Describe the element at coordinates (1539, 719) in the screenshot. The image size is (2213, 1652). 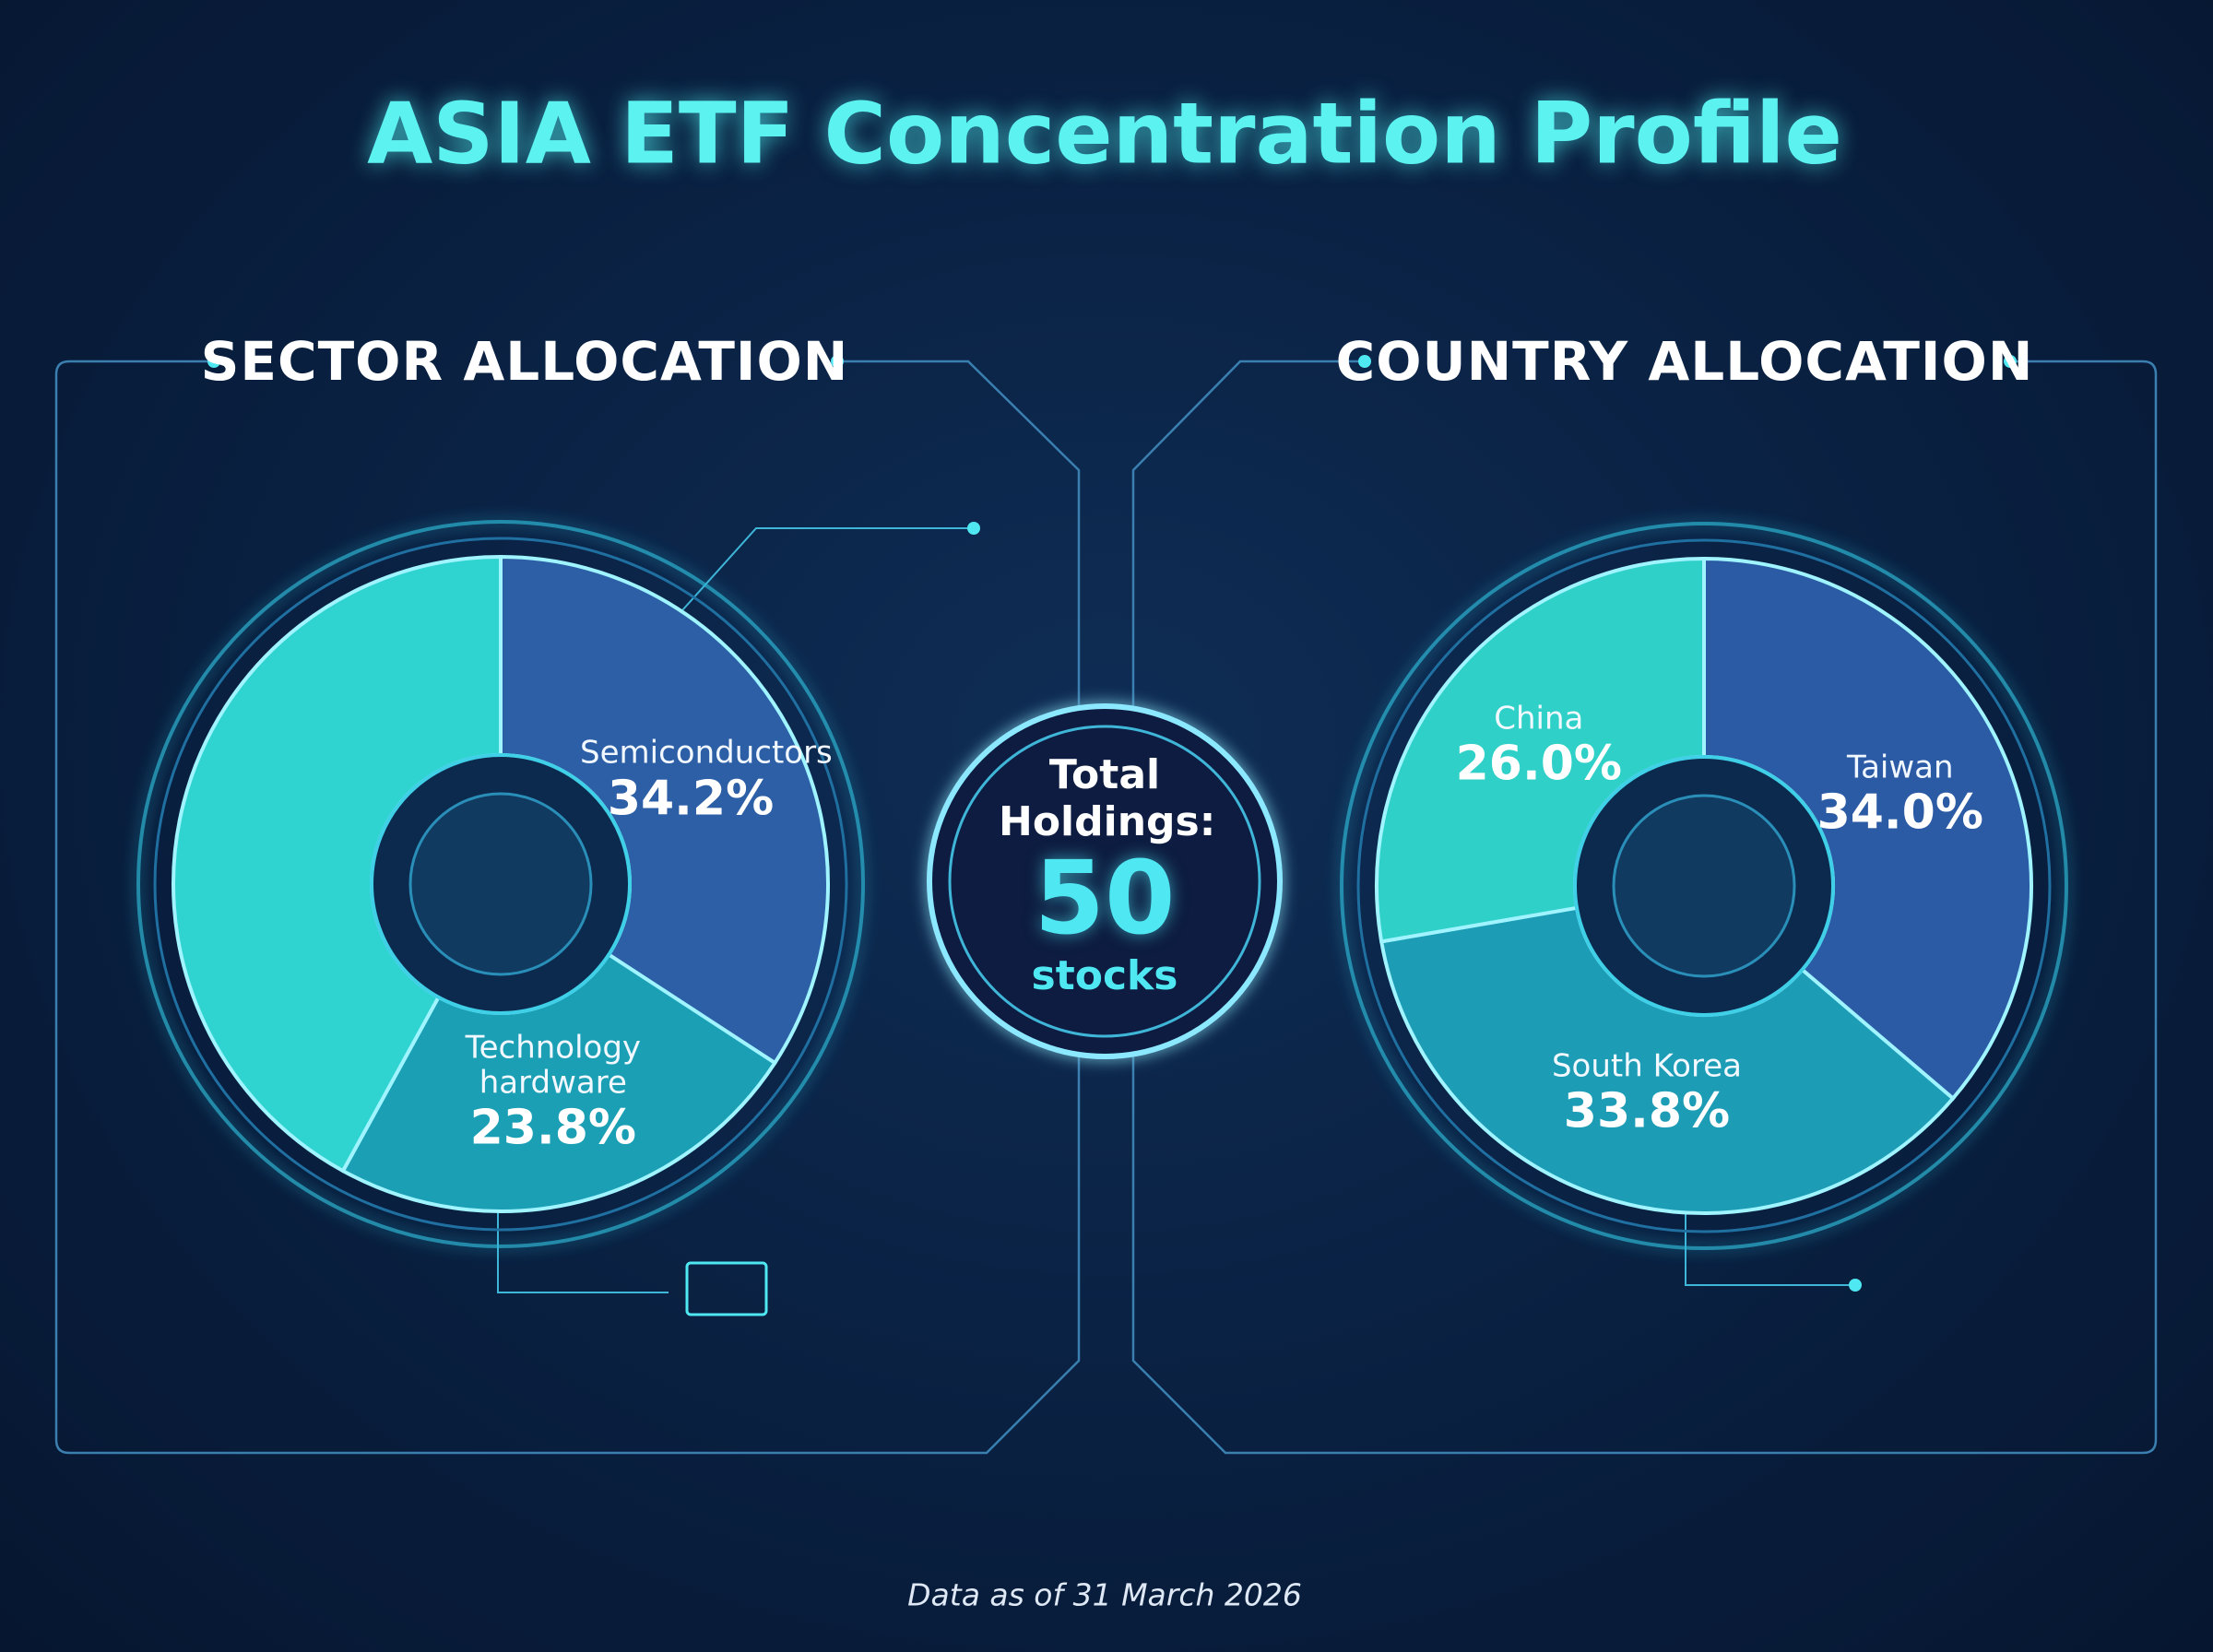
I see `slice-category: China` at that location.